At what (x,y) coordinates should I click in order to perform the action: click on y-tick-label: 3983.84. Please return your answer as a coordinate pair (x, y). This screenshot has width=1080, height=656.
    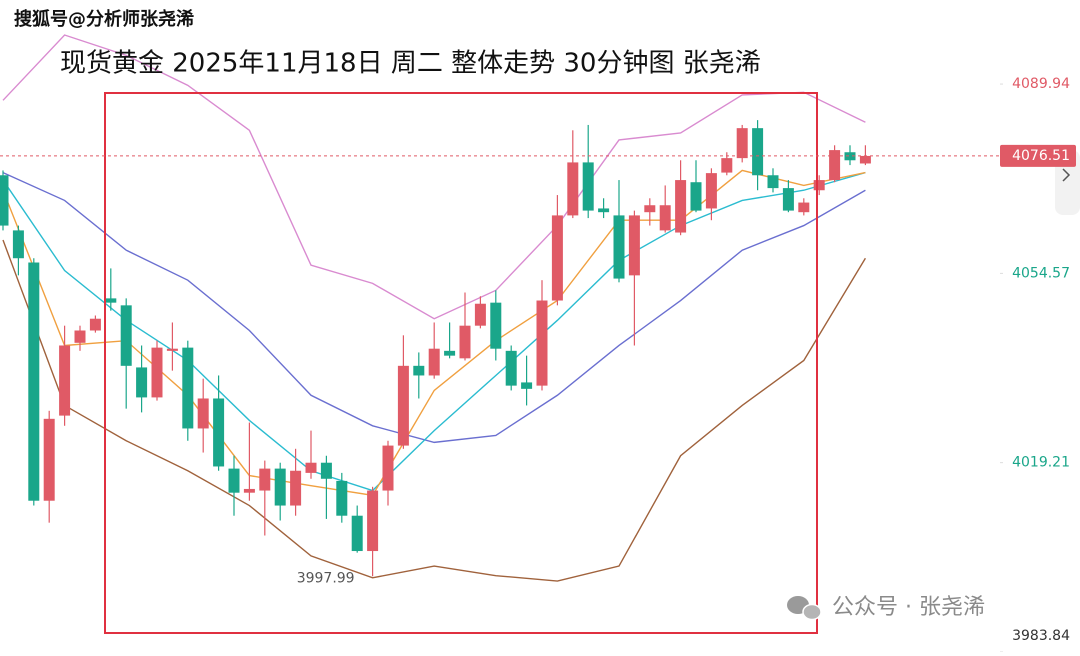
    Looking at the image, I should click on (1041, 636).